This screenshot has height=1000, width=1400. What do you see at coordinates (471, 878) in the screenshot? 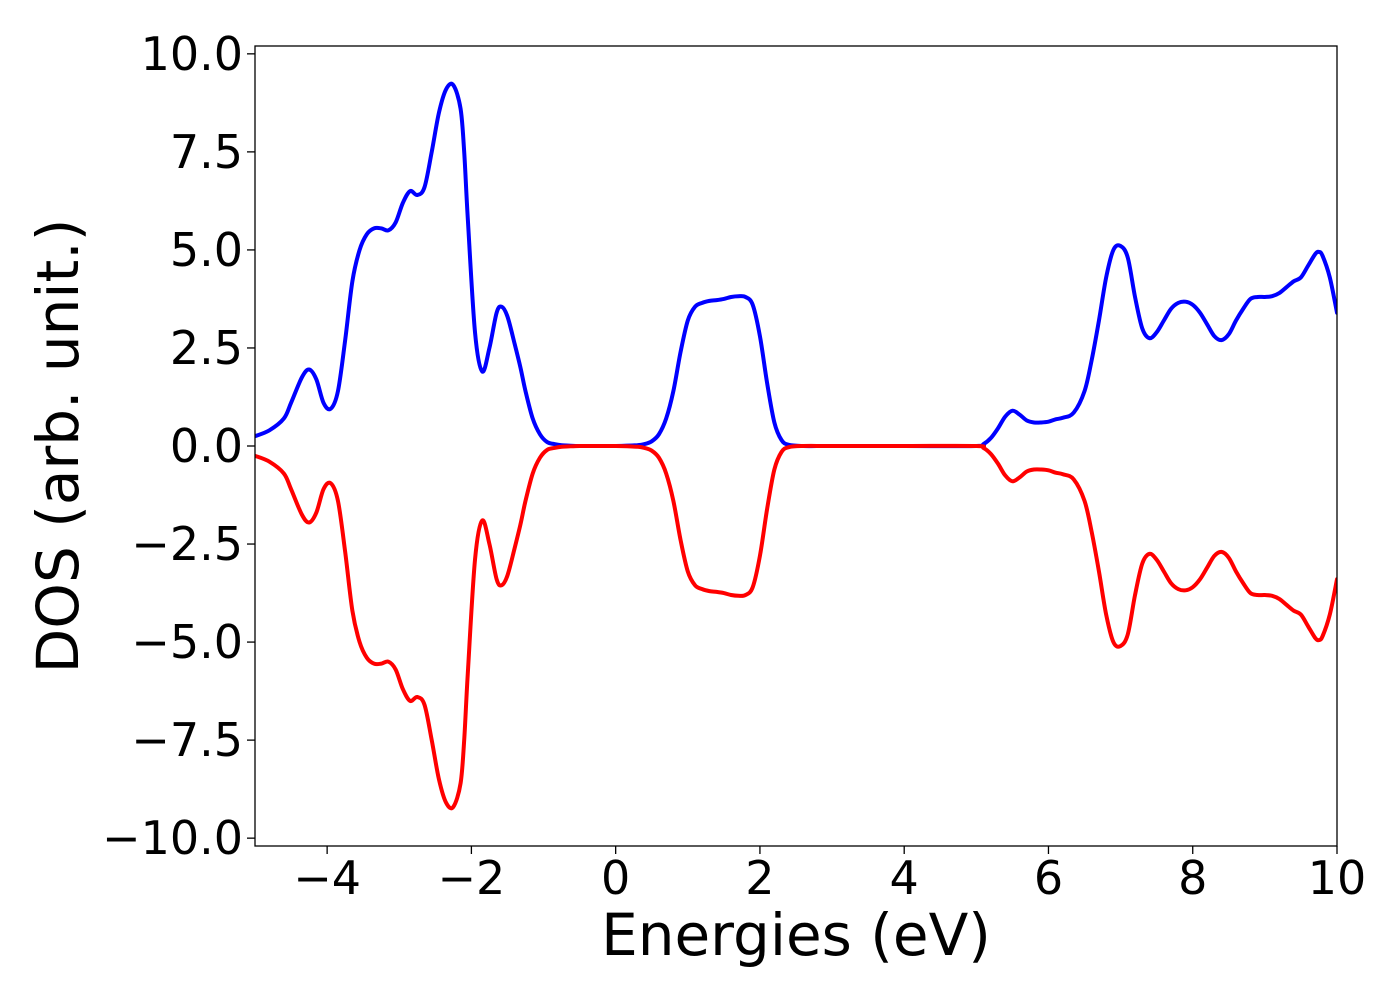
I see `x-tick-label: −2` at bounding box center [471, 878].